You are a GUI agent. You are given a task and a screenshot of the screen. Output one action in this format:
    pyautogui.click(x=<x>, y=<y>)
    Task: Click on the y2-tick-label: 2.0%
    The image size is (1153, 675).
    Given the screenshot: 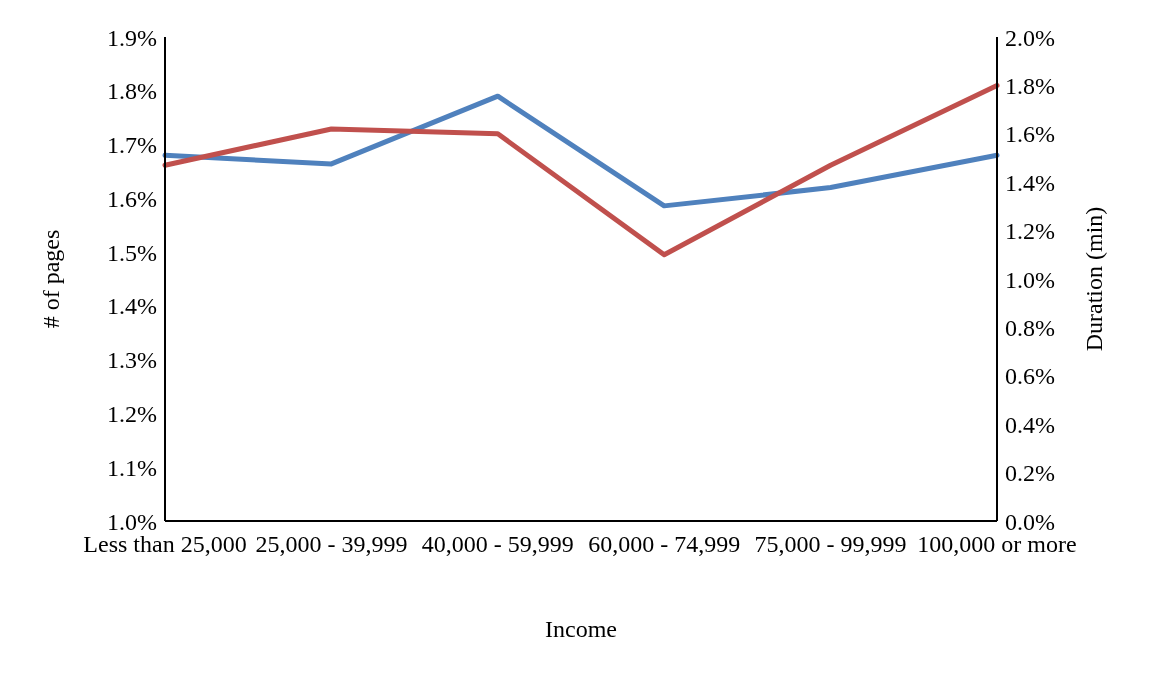 What is the action you would take?
    pyautogui.click(x=1030, y=37)
    